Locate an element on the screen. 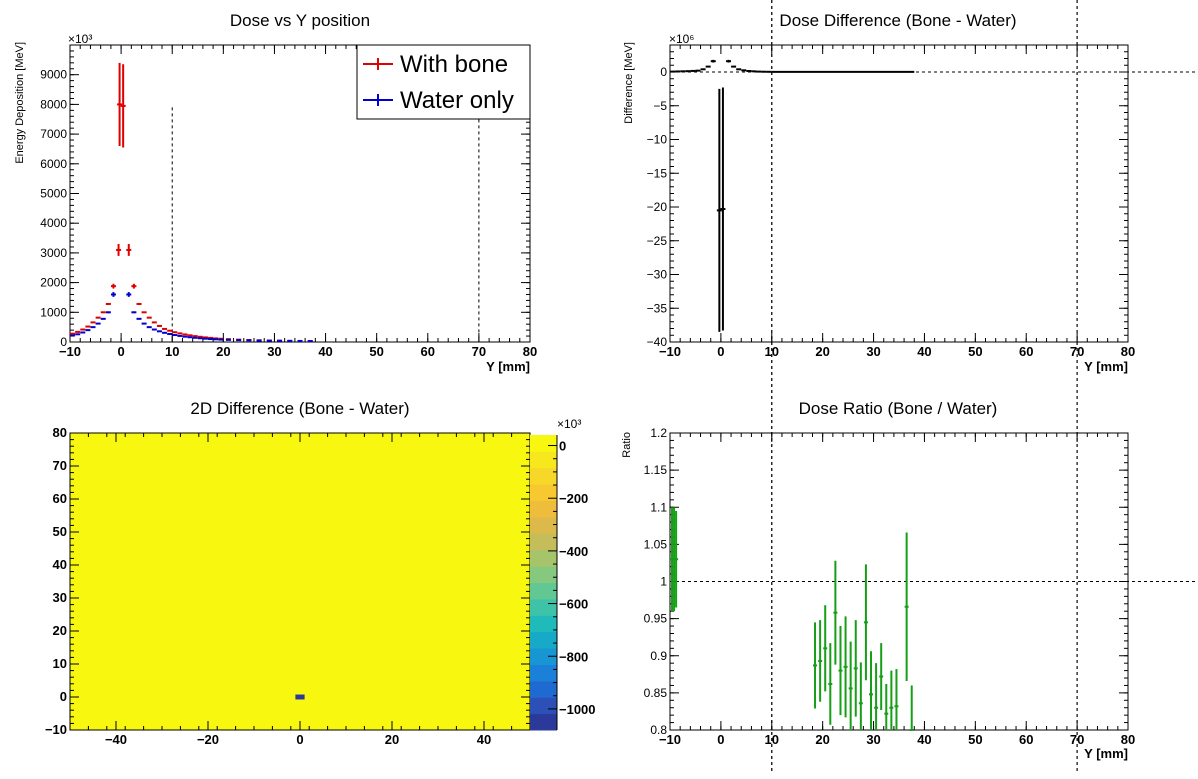  y-tick-label: 20 is located at coordinates (60, 630).